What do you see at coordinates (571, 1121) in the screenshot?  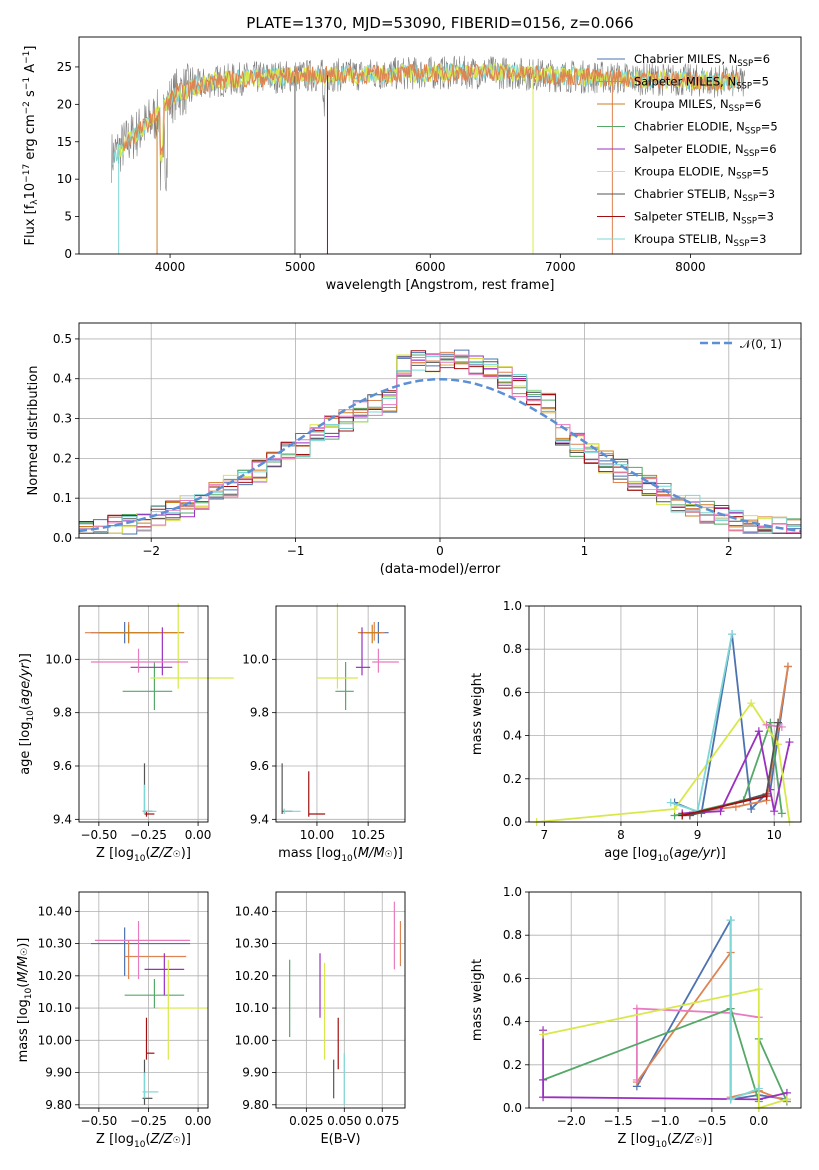 I see `x-tick-label: −2.0` at bounding box center [571, 1121].